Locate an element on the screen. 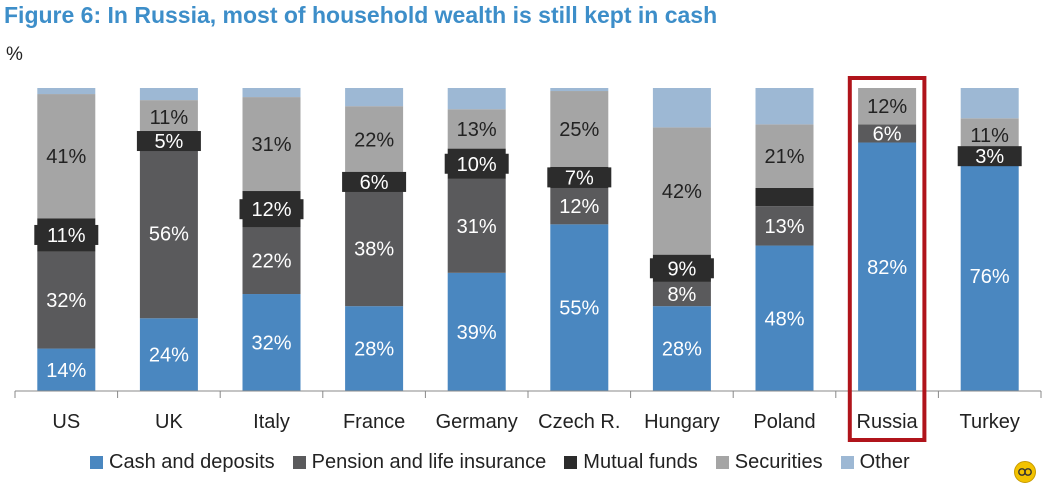  data-label-us-cash-and-deposits: 14% is located at coordinates (66, 371).